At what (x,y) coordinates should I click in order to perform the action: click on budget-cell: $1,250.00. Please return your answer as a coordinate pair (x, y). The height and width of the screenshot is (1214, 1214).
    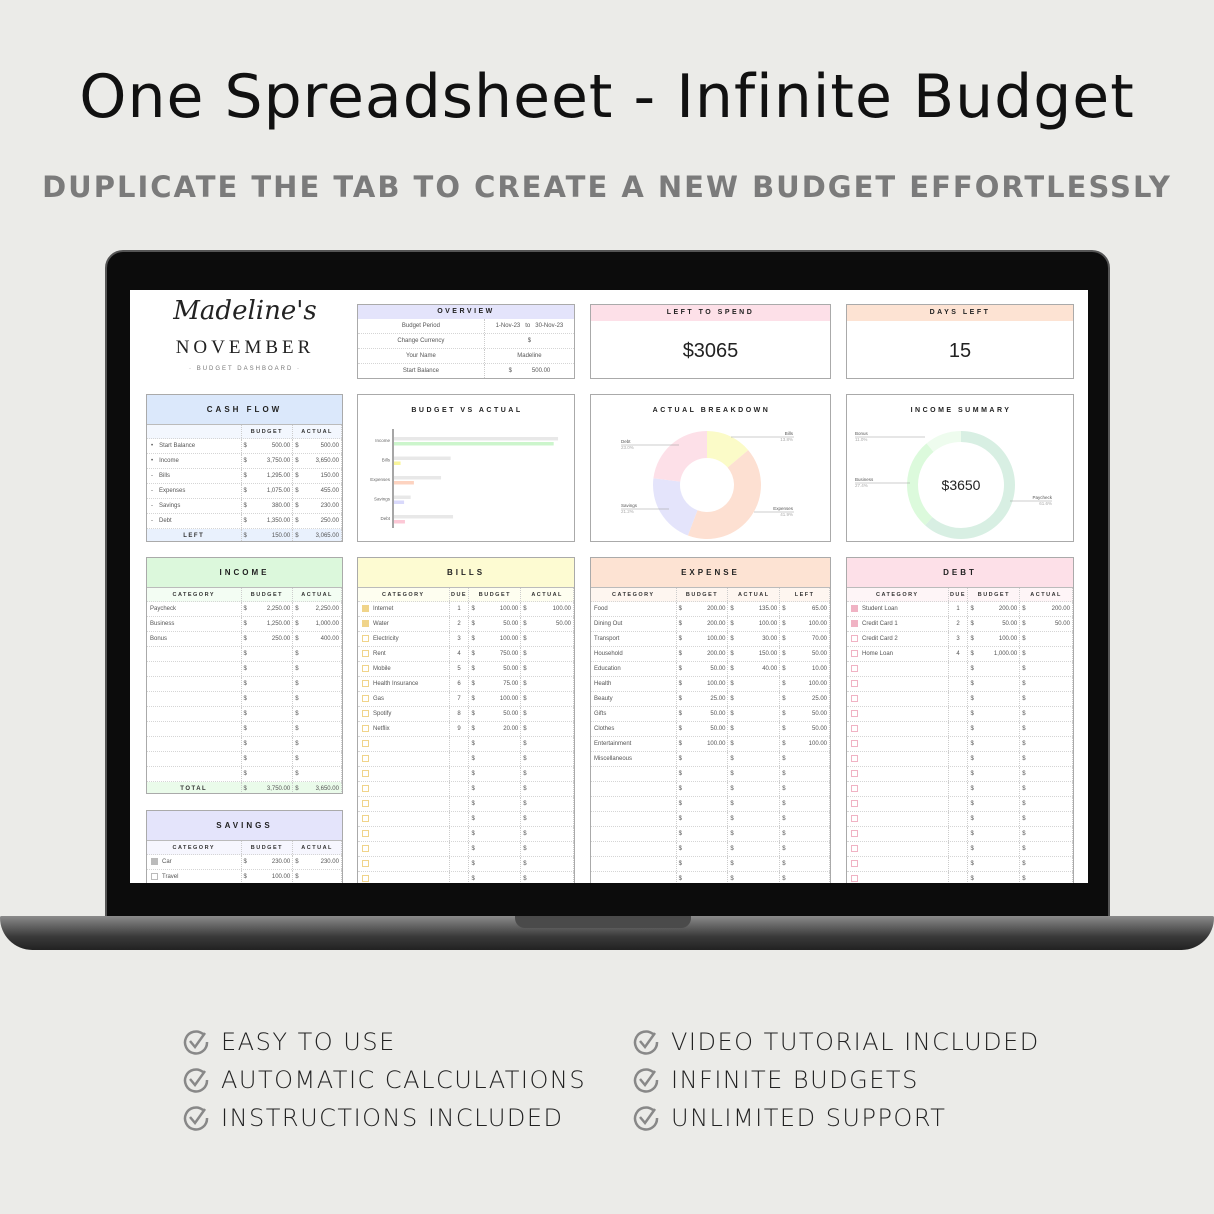
    Looking at the image, I should click on (268, 624).